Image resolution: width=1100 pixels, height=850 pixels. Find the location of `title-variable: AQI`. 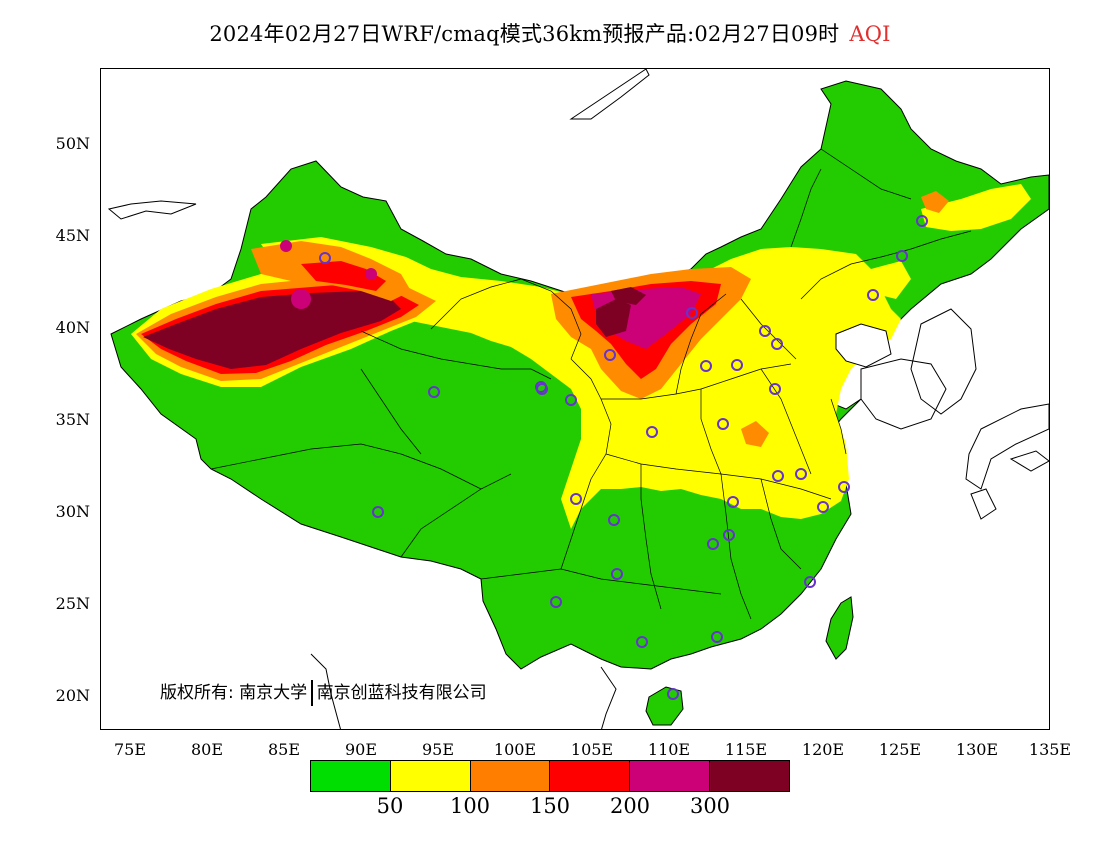

title-variable: AQI is located at coordinates (870, 34).